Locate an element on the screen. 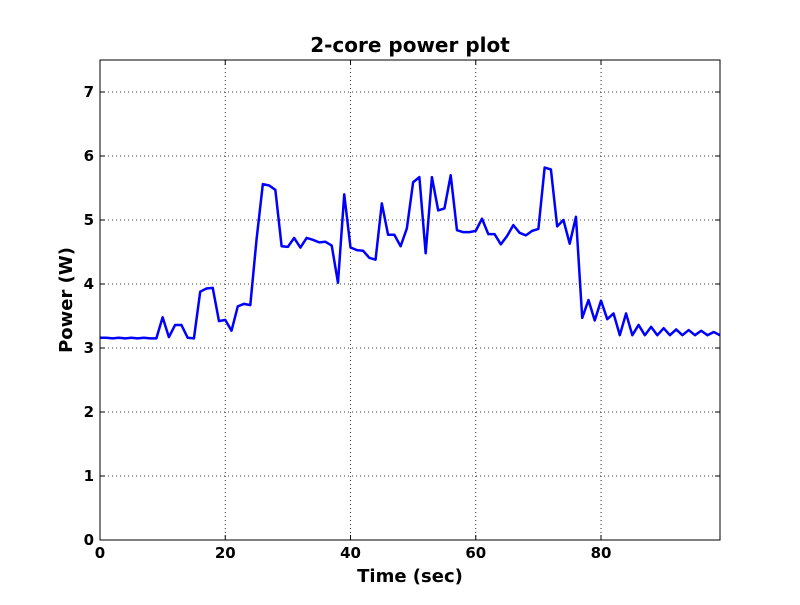 The image size is (800, 605). y-tick-label: 7 is located at coordinates (89, 92).